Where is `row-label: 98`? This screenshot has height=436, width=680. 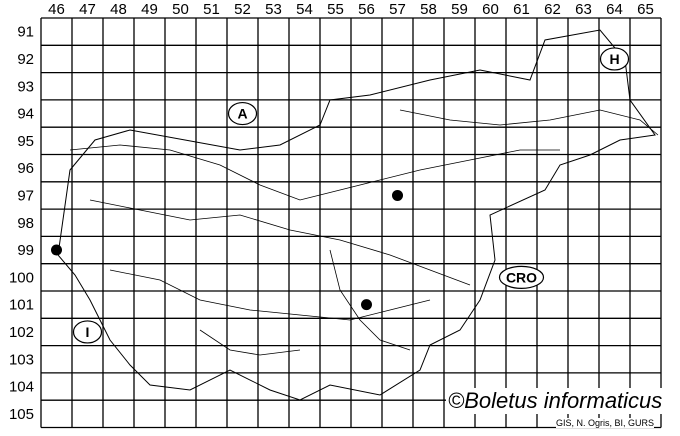 row-label: 98 is located at coordinates (25, 223).